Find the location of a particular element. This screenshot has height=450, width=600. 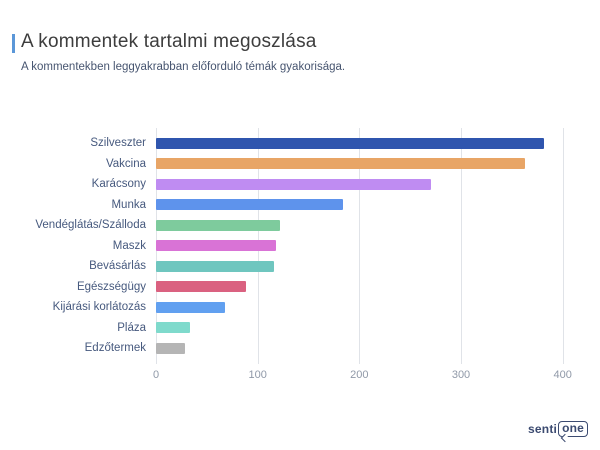

category-label: Maszk is located at coordinates (129, 245).